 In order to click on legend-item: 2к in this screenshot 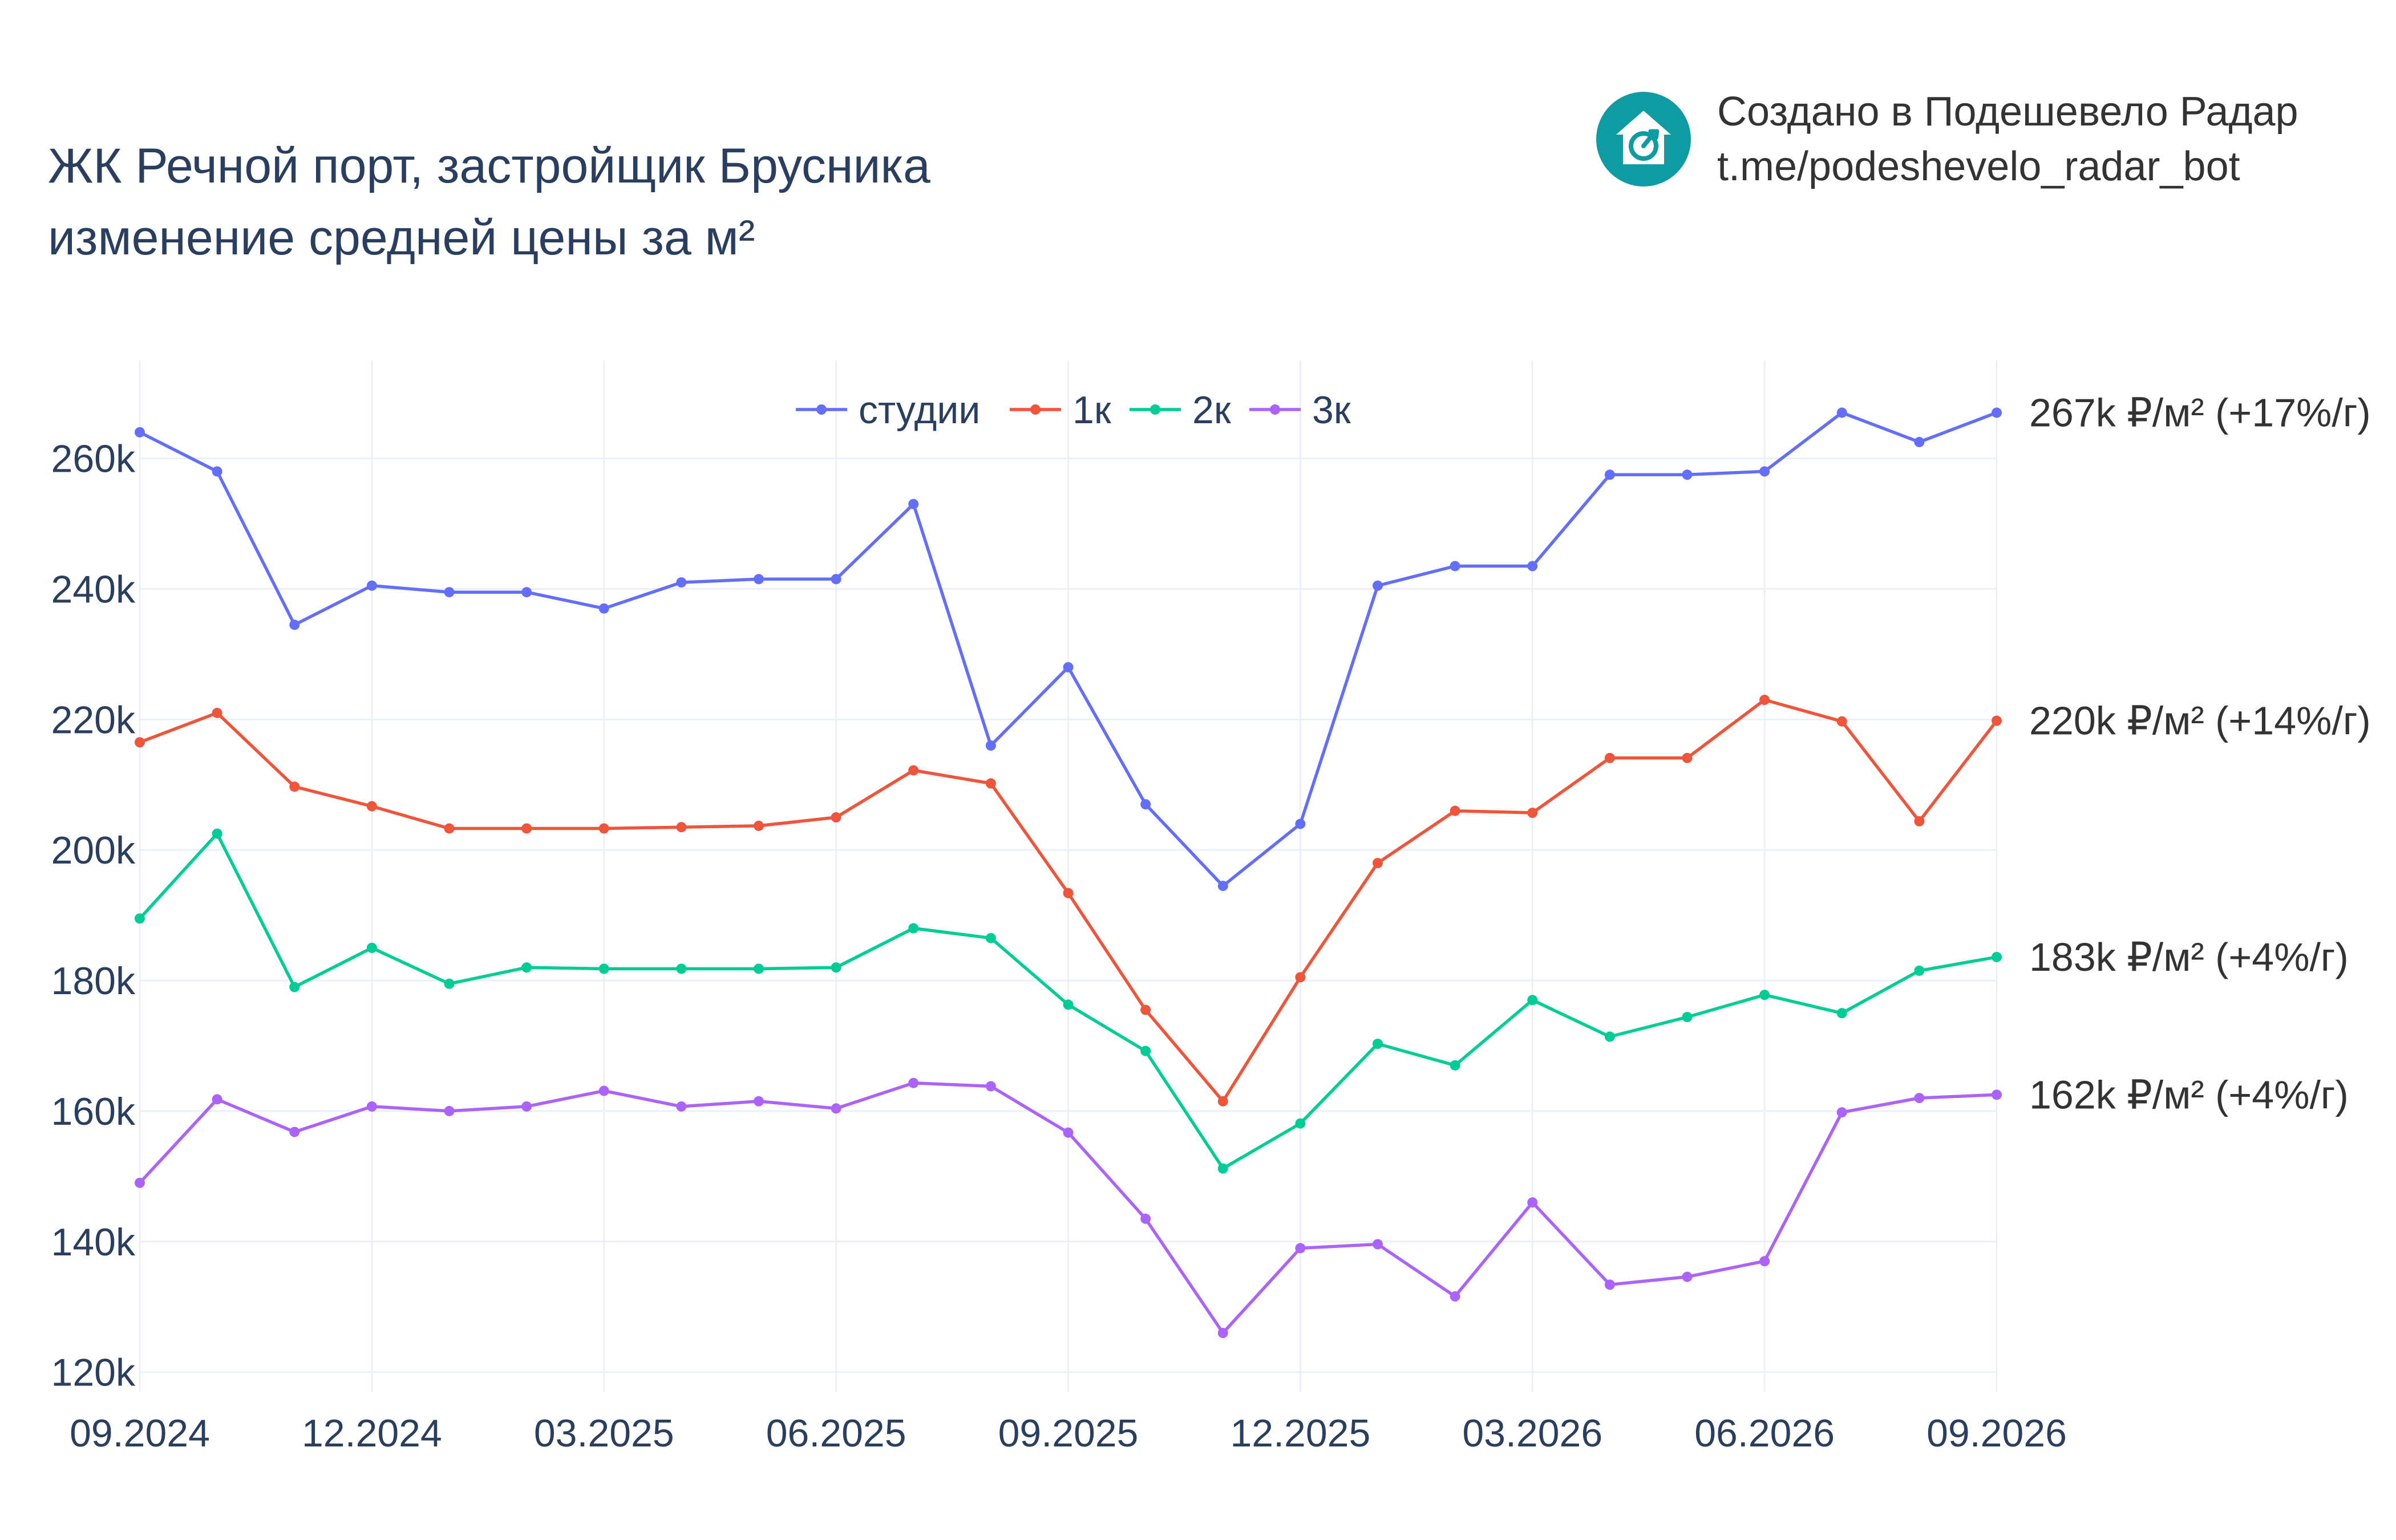, I will do `click(1212, 410)`.